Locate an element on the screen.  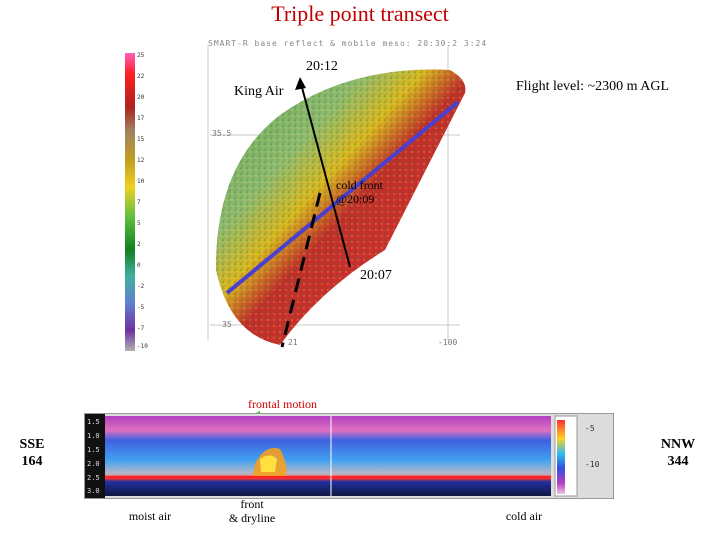
lidar-panel: 1.5 1.0 1.5 2.0 2.5 3.0 -5 -10 is located at coordinates (349, 456).